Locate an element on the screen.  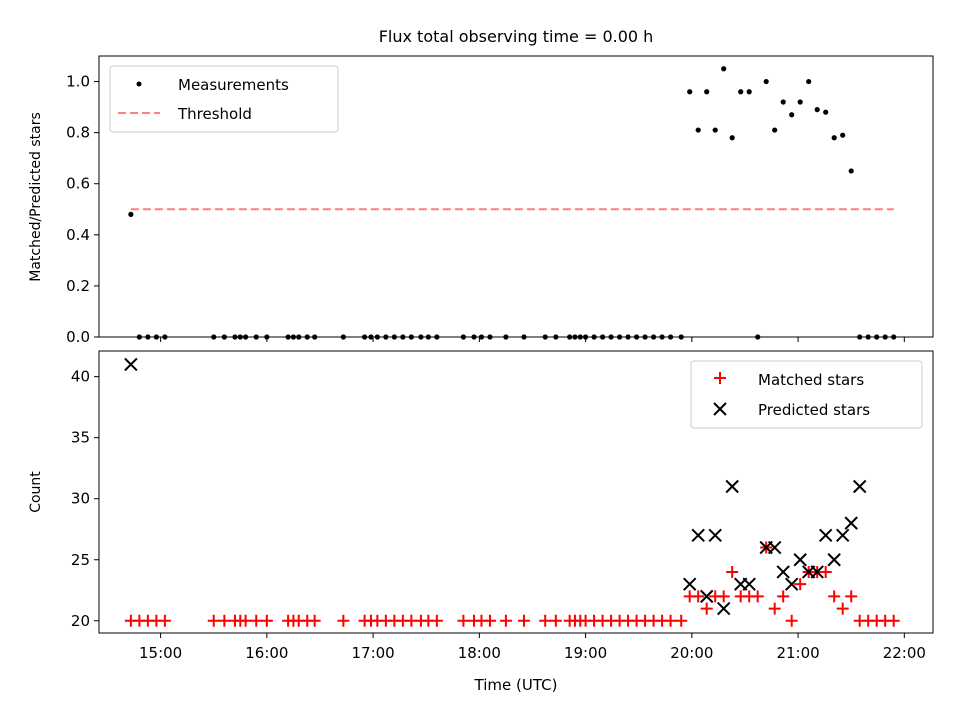
legend-marker-measurements is located at coordinates (139, 84).